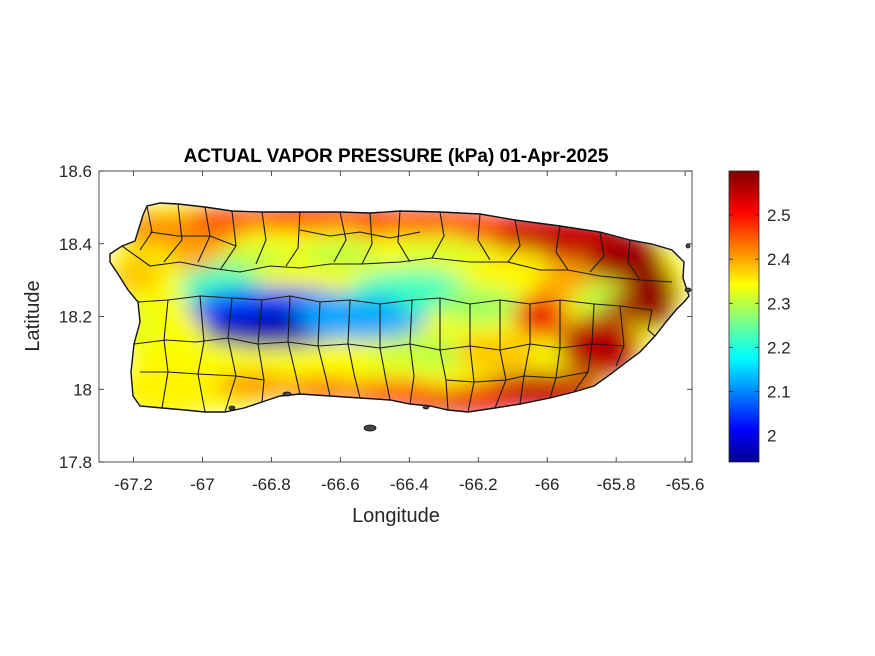 The width and height of the screenshot is (875, 656). I want to click on colorbar-tick-label: 2.5, so click(779, 215).